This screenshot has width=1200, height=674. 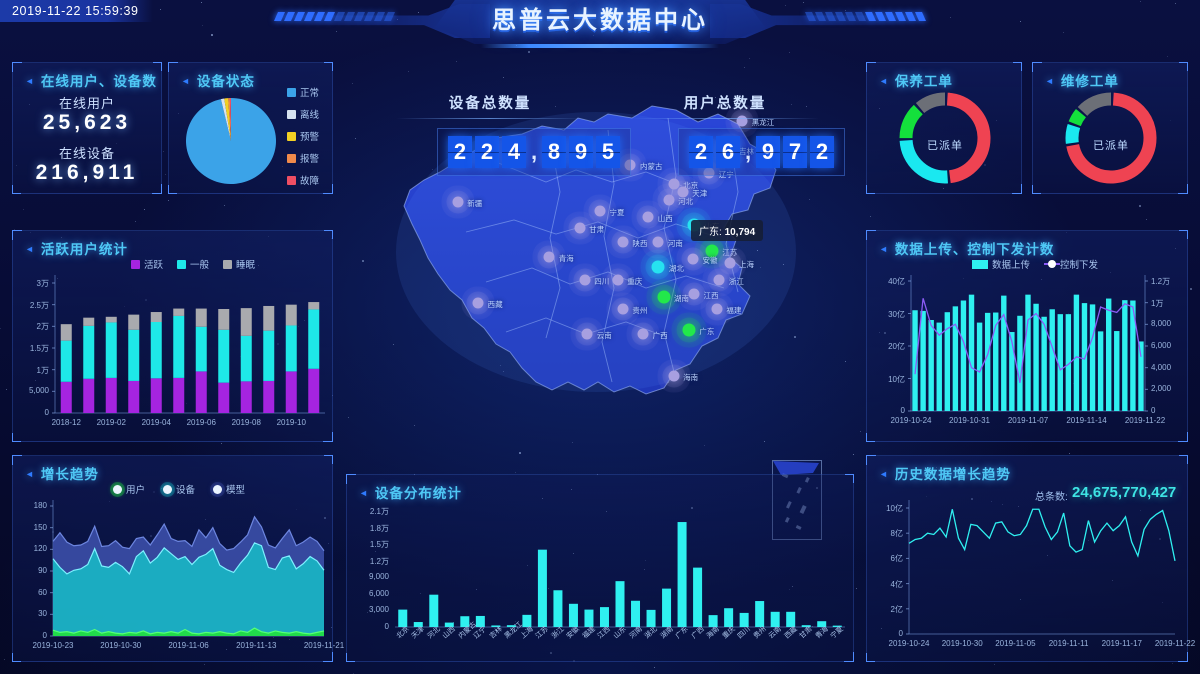 I want to click on repair-order-donut, so click(x=1111, y=138).